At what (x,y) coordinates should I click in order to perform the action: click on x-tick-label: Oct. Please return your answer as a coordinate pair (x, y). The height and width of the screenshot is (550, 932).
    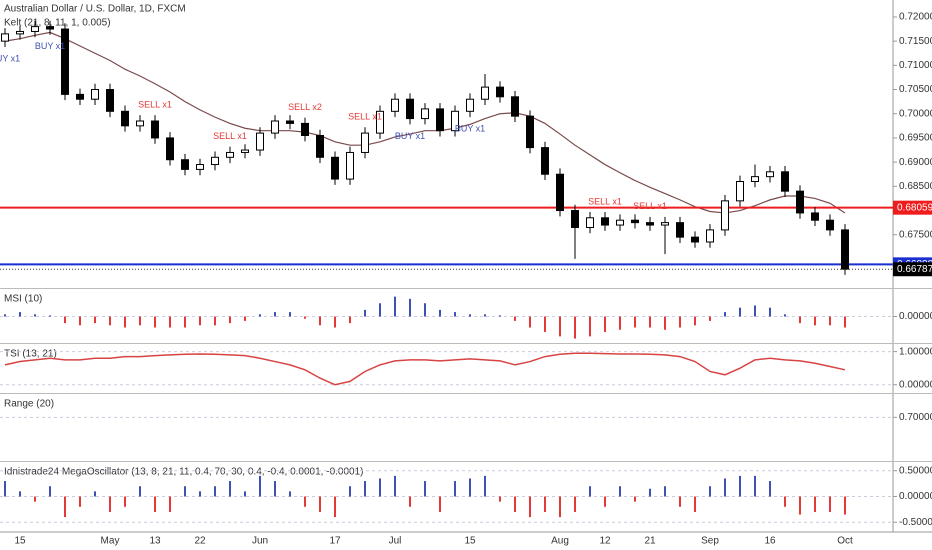
    Looking at the image, I should click on (845, 541).